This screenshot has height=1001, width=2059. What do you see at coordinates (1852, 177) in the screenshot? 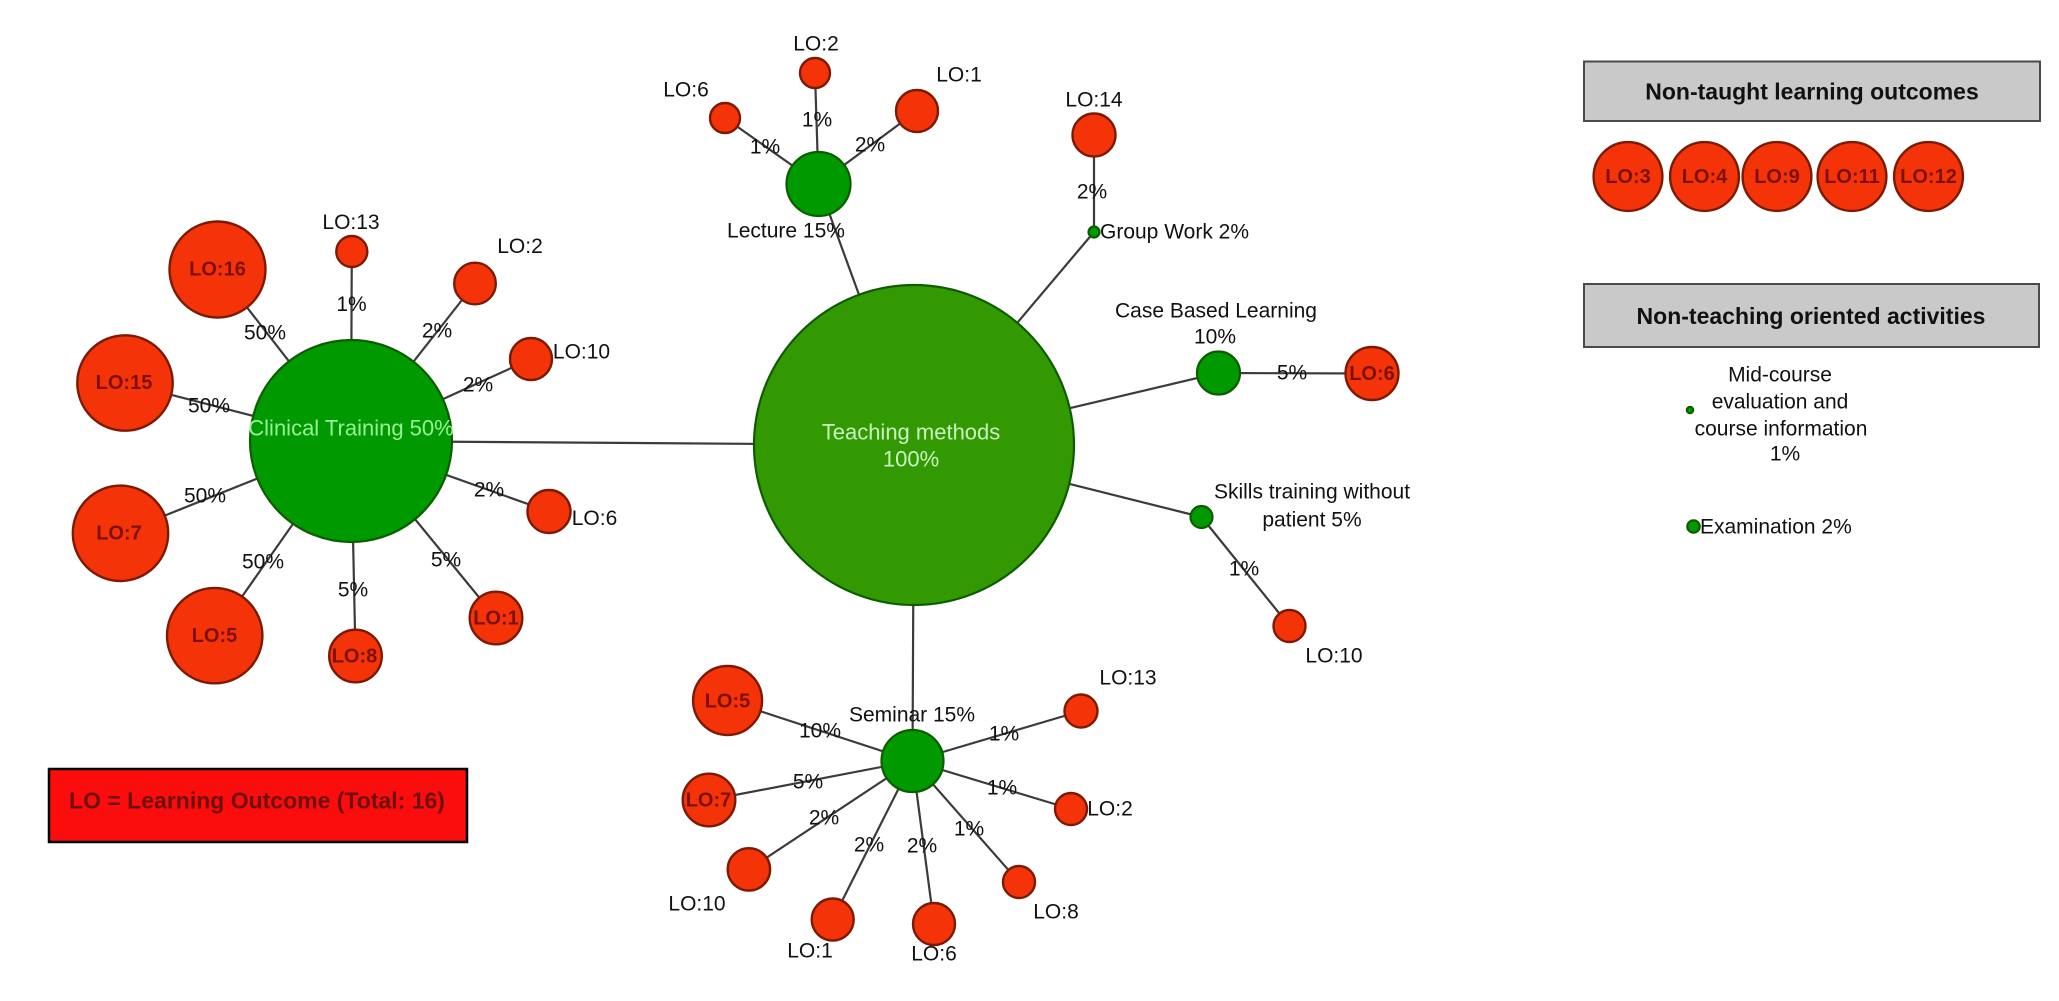
I see `svg-text: LO:11` at bounding box center [1852, 177].